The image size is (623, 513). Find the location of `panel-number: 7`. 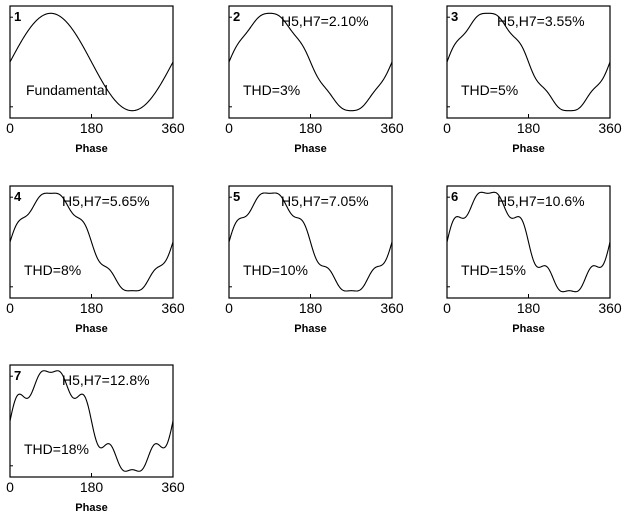

panel-number: 7 is located at coordinates (17, 375).